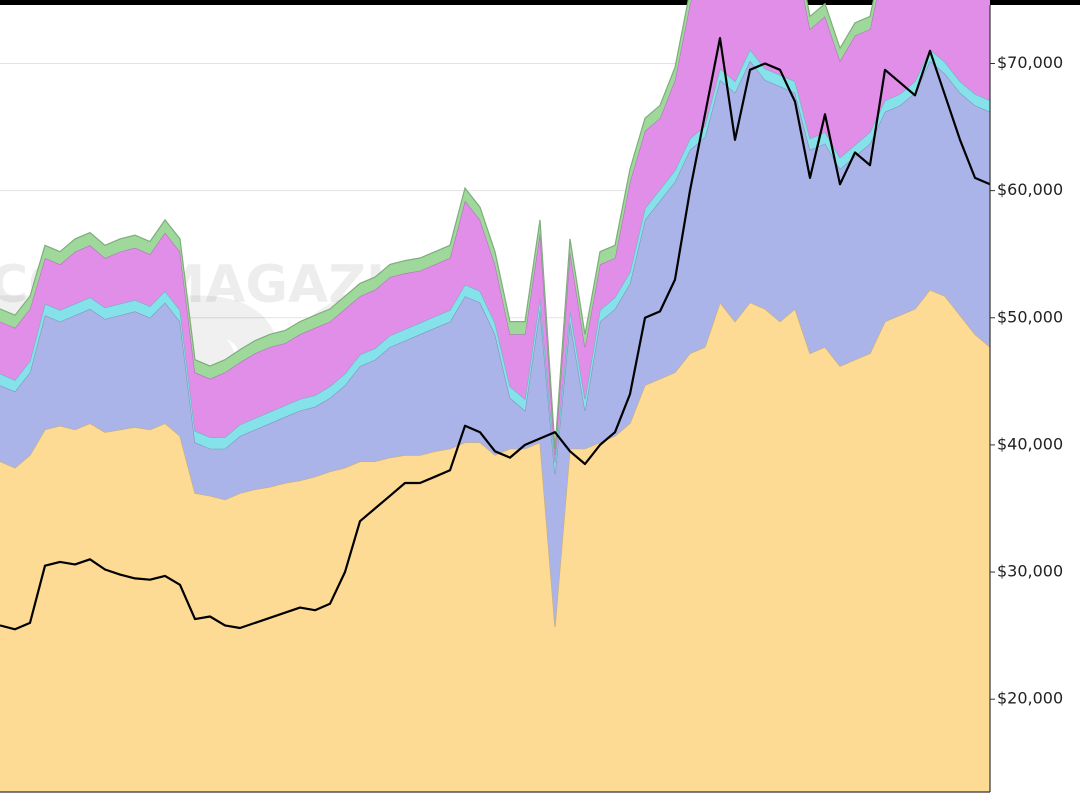 The width and height of the screenshot is (1080, 803). What do you see at coordinates (1030, 698) in the screenshot?
I see `y-tick-label: $20,000` at bounding box center [1030, 698].